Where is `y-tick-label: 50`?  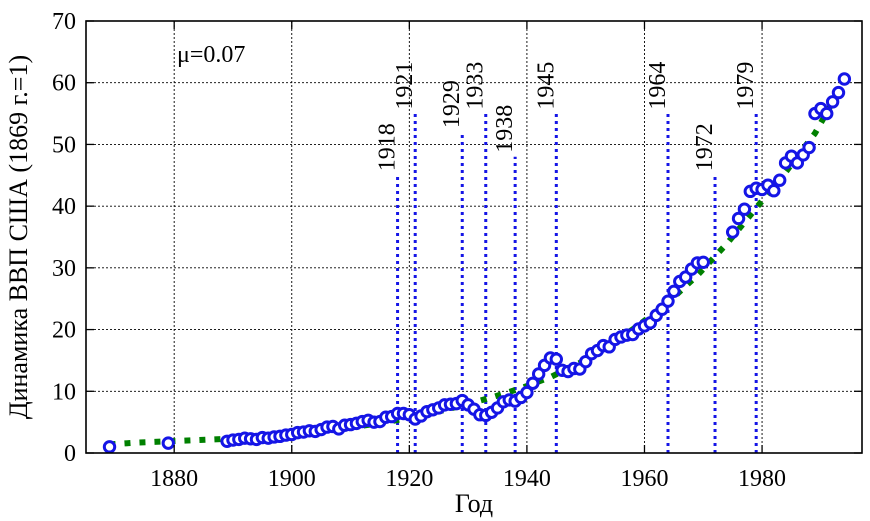 y-tick-label: 50 is located at coordinates (64, 145).